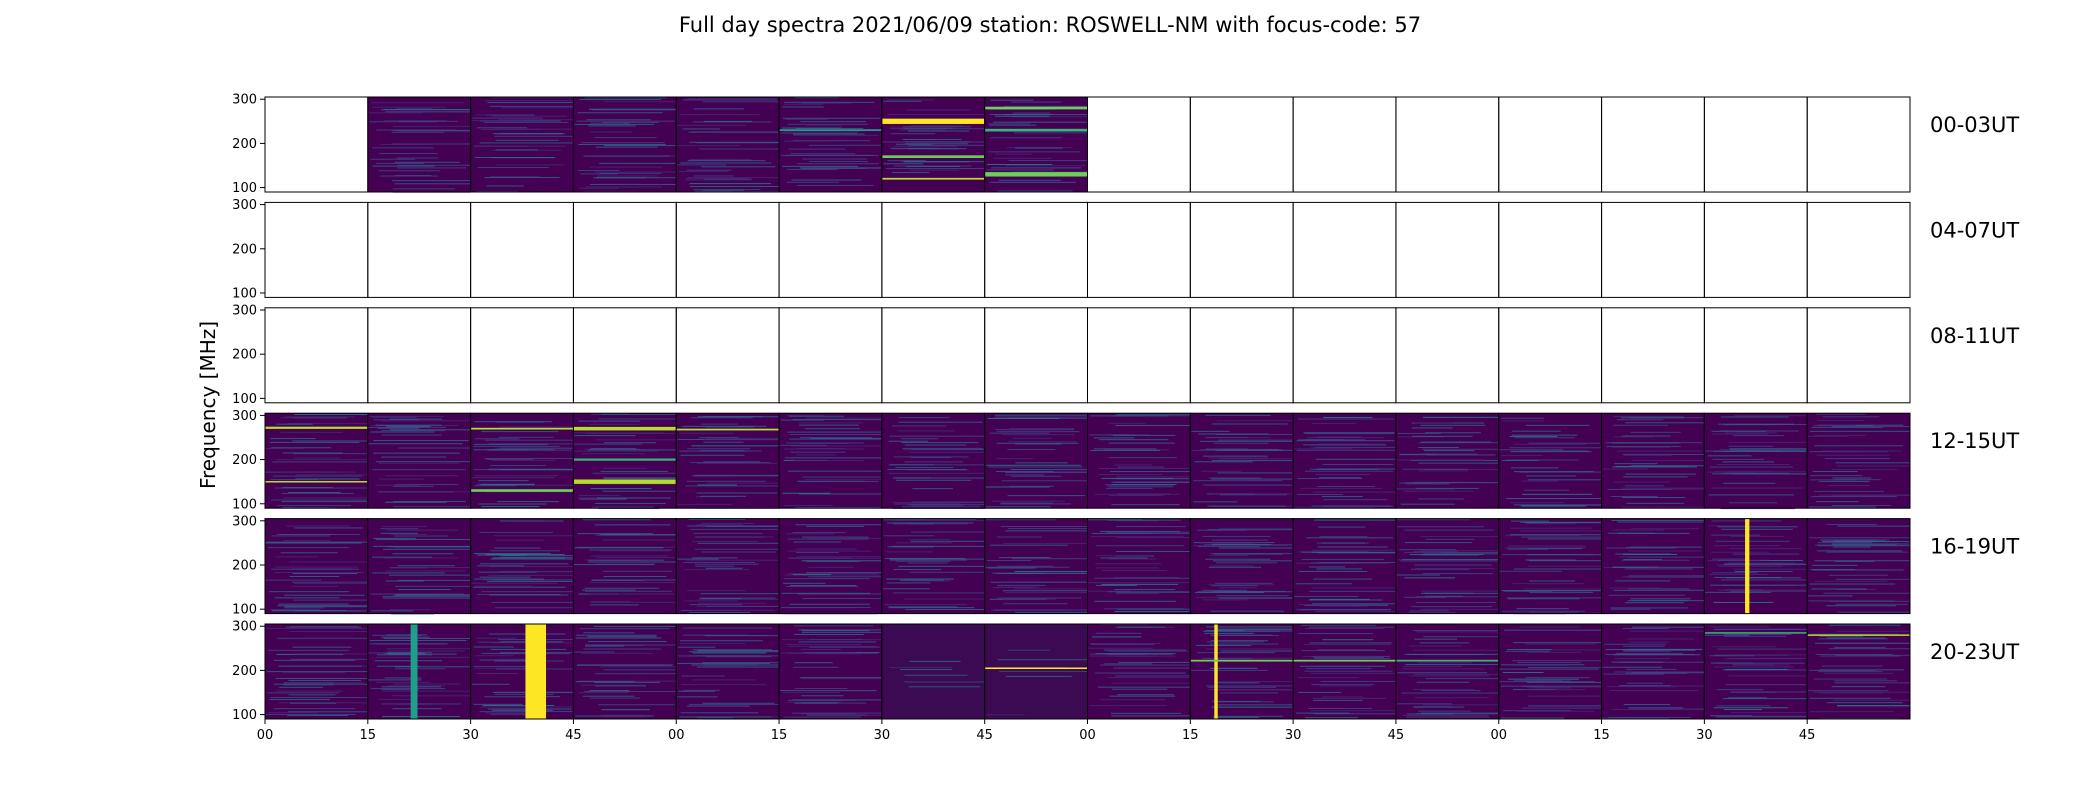 The height and width of the screenshot is (800, 2100). I want to click on y-tick-label: 300, so click(244, 205).